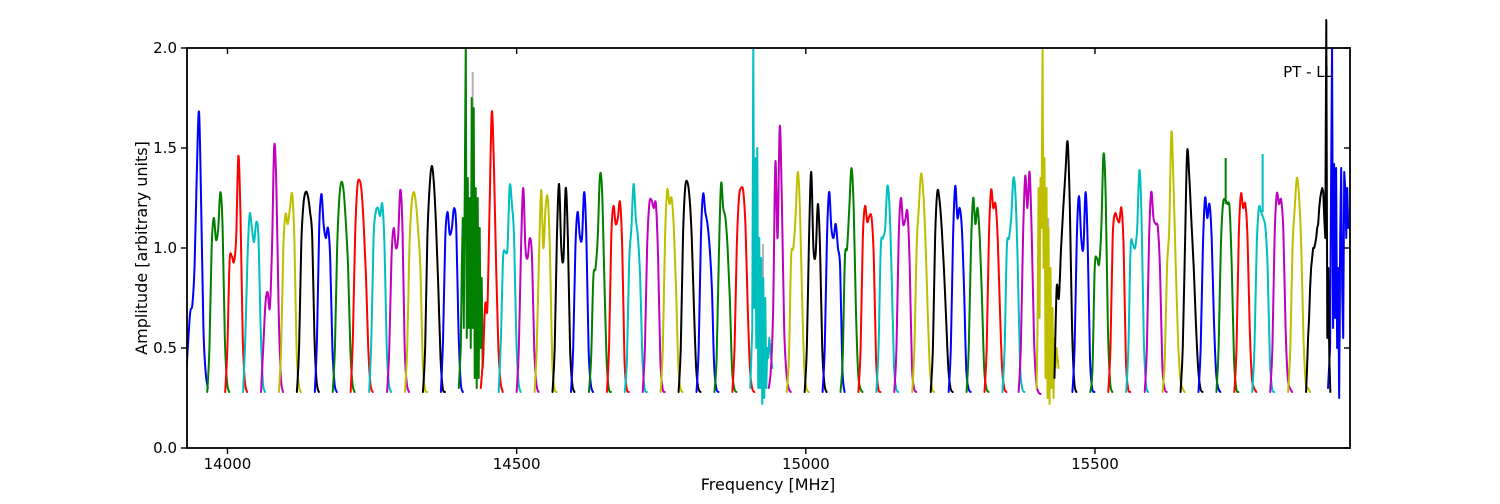  I want to click on y-tick-label: 1.5, so click(165, 148).